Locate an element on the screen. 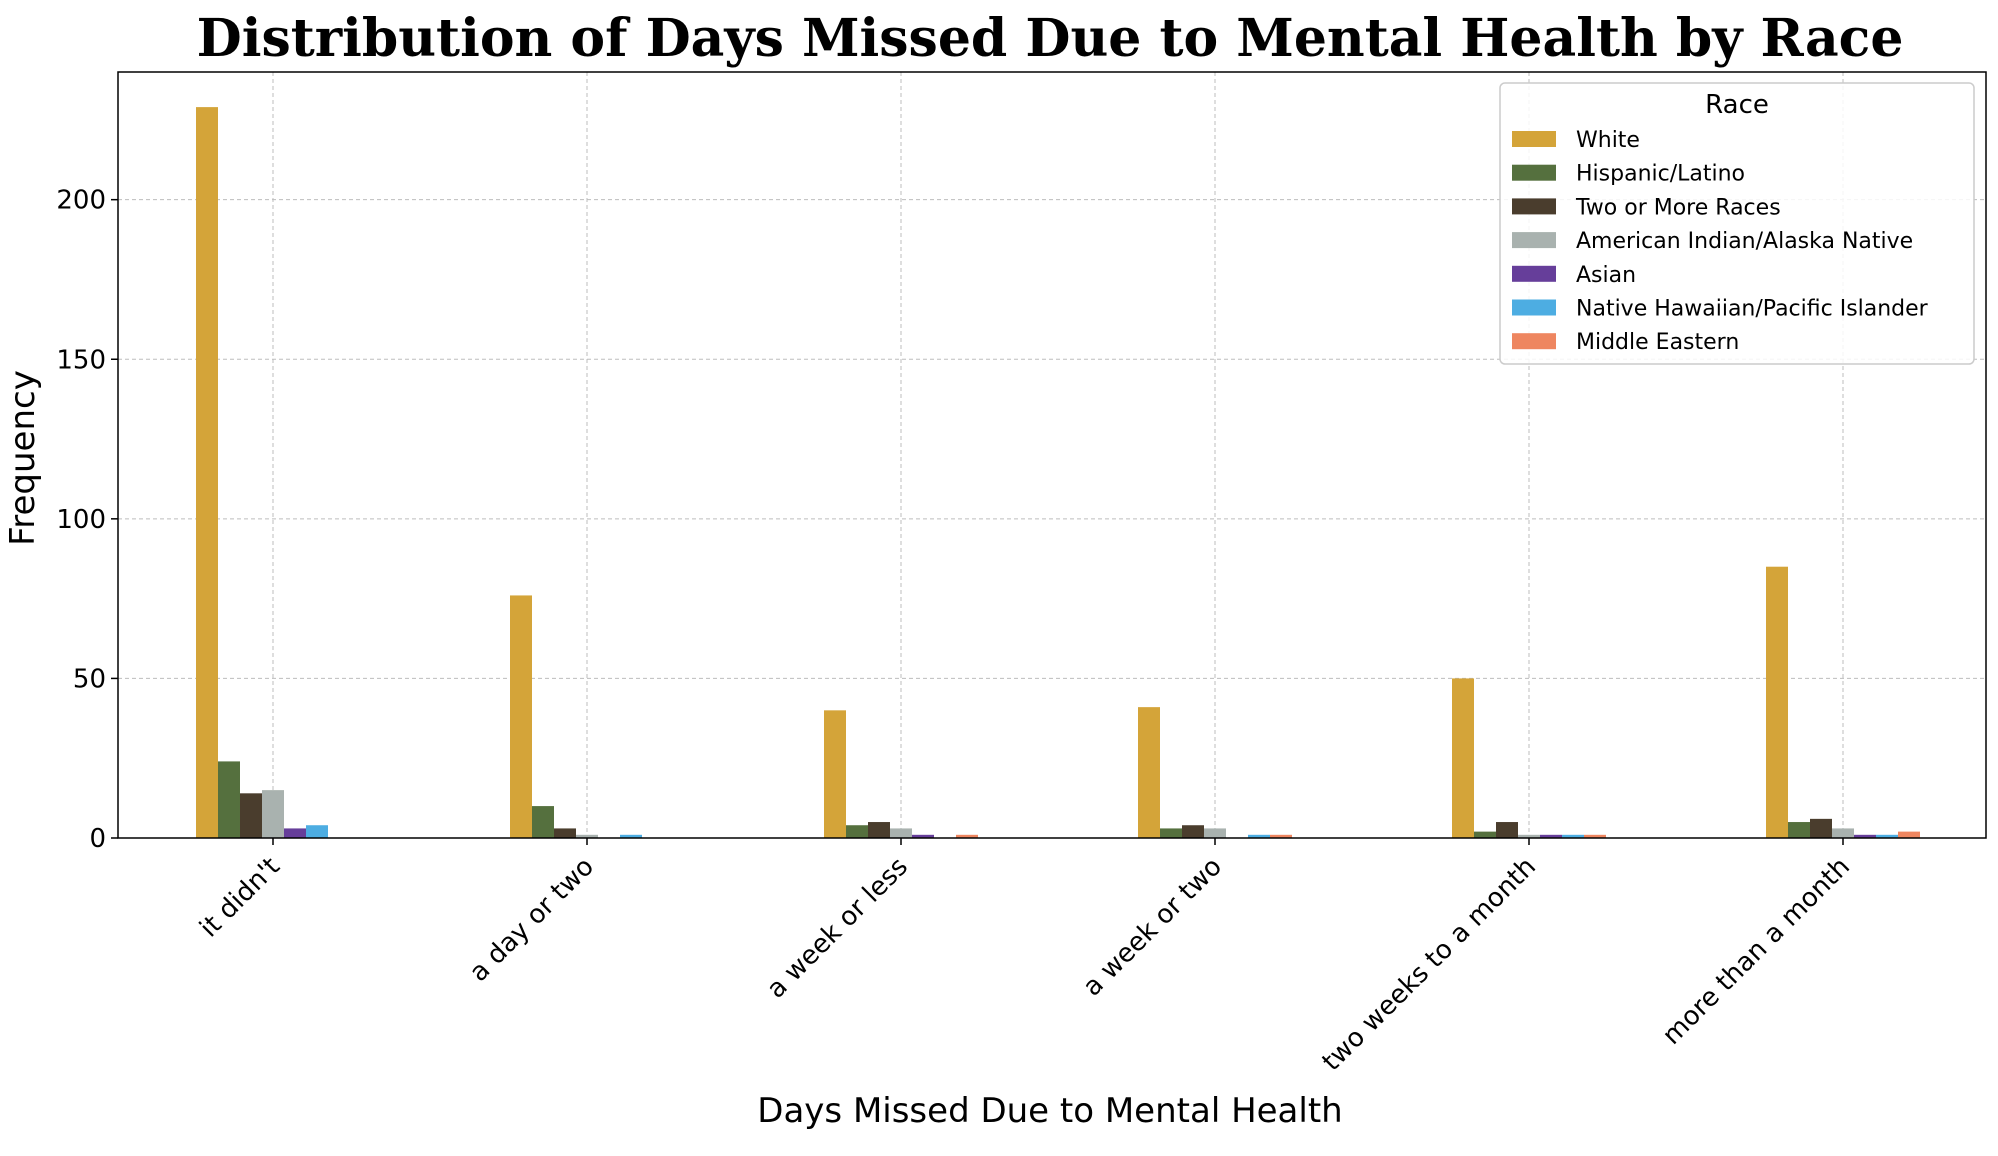 This screenshot has height=1156, width=1998. x-tick-label: more than a month is located at coordinates (1756, 951).